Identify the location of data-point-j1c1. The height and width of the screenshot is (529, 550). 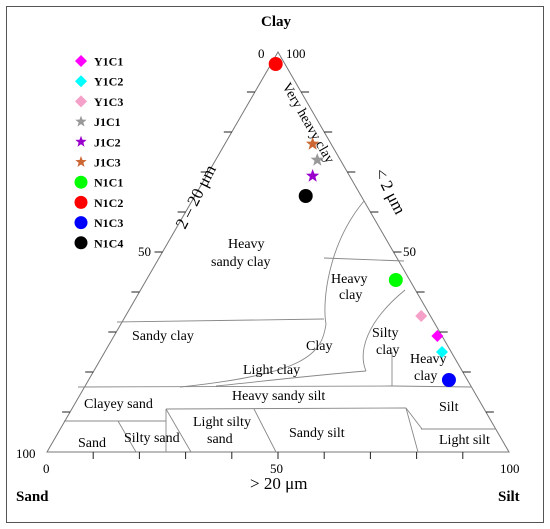
(317, 159).